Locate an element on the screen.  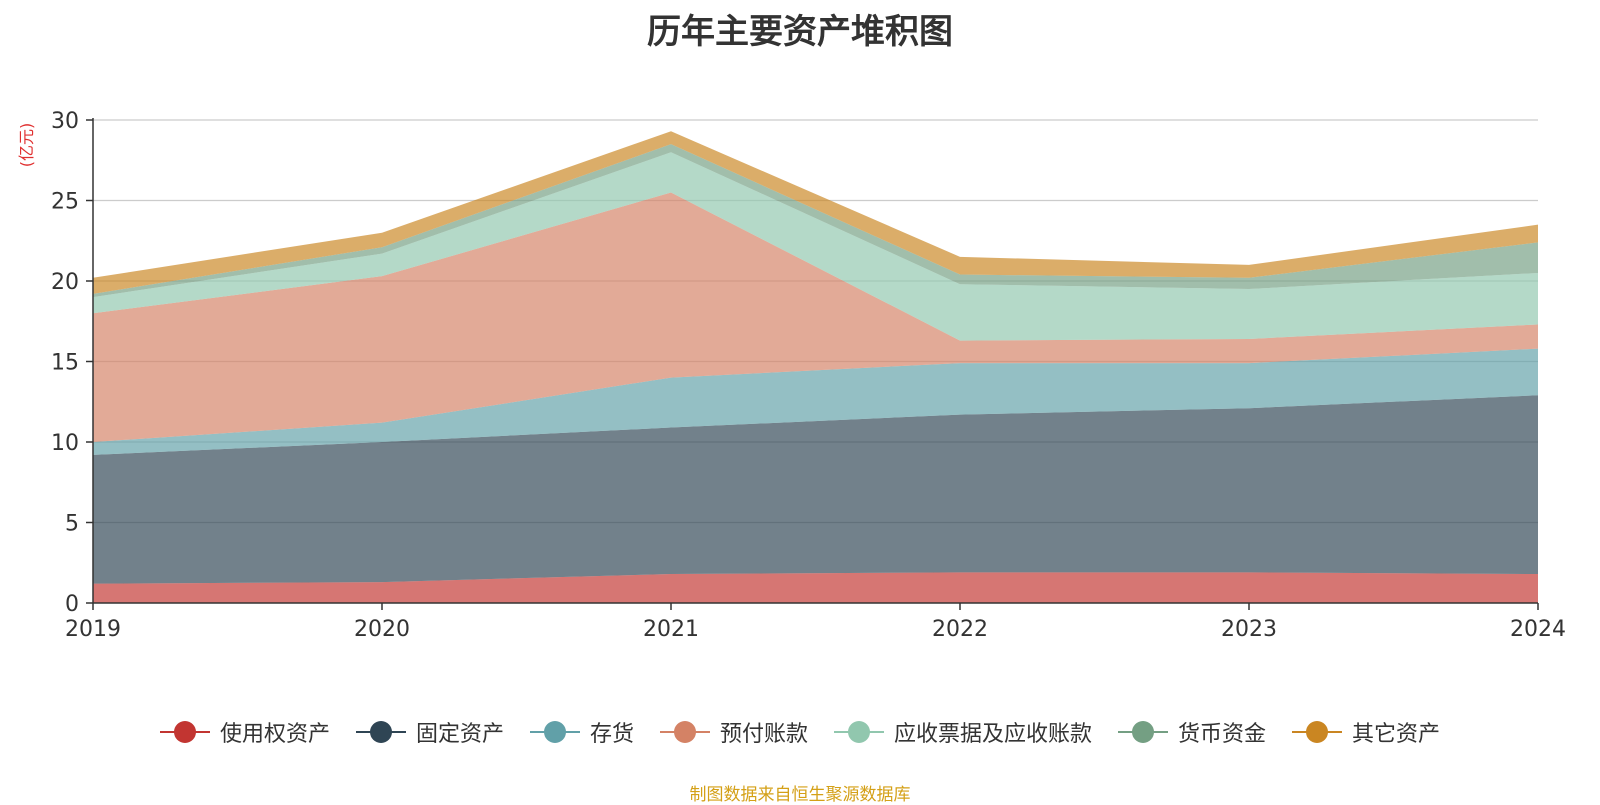
legend-item-4: 预付账款 is located at coordinates (733, 732).